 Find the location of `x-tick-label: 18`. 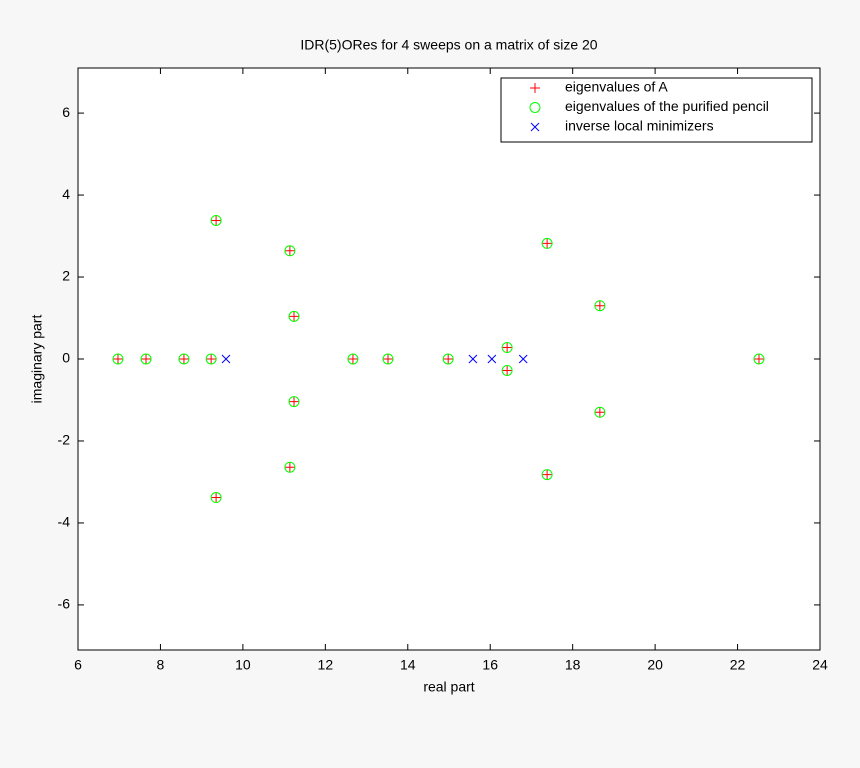

x-tick-label: 18 is located at coordinates (573, 665).